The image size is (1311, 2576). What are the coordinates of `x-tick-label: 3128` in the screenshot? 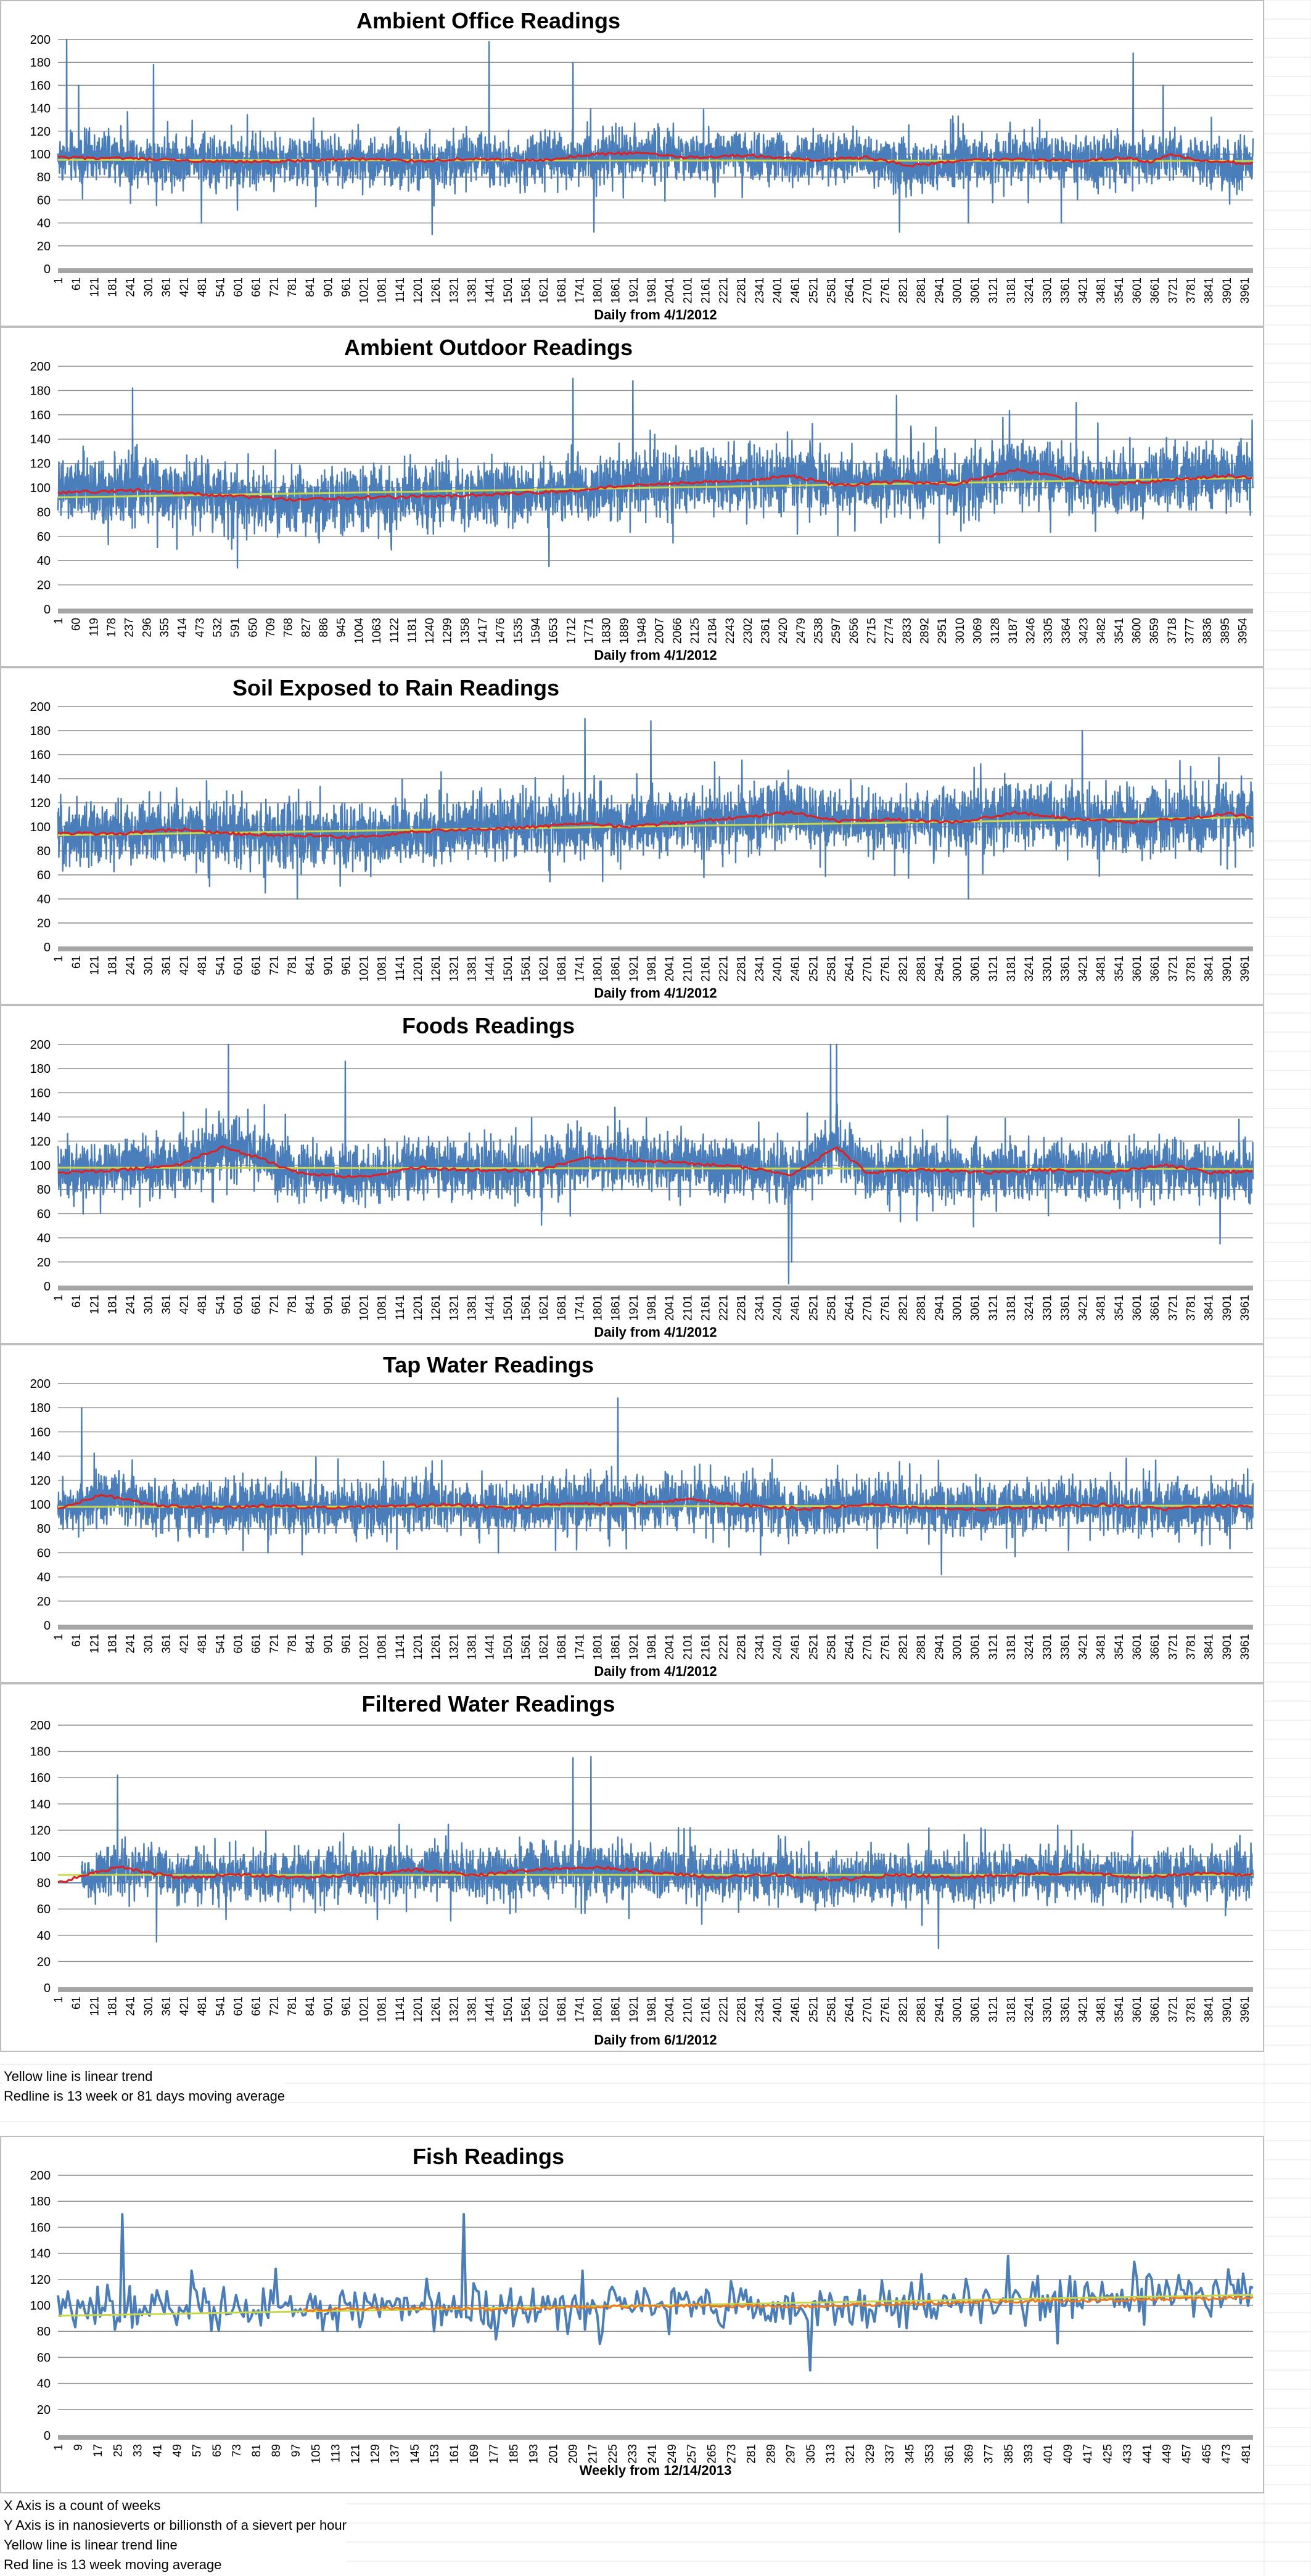 It's located at (996, 631).